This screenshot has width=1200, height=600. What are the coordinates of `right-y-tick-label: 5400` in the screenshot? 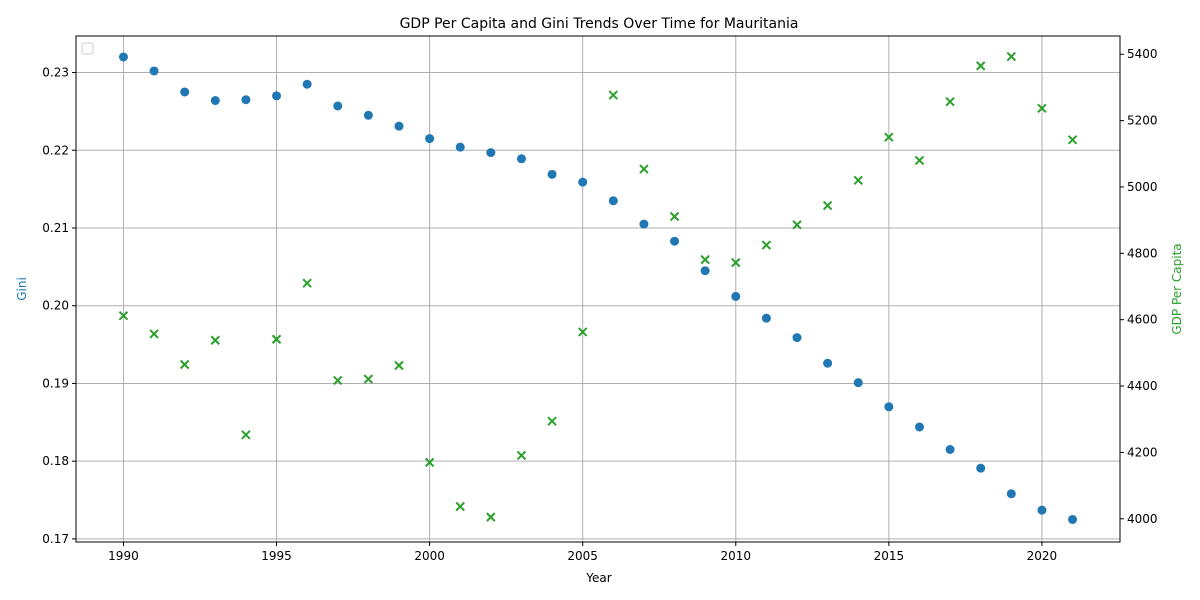 It's located at (1142, 54).